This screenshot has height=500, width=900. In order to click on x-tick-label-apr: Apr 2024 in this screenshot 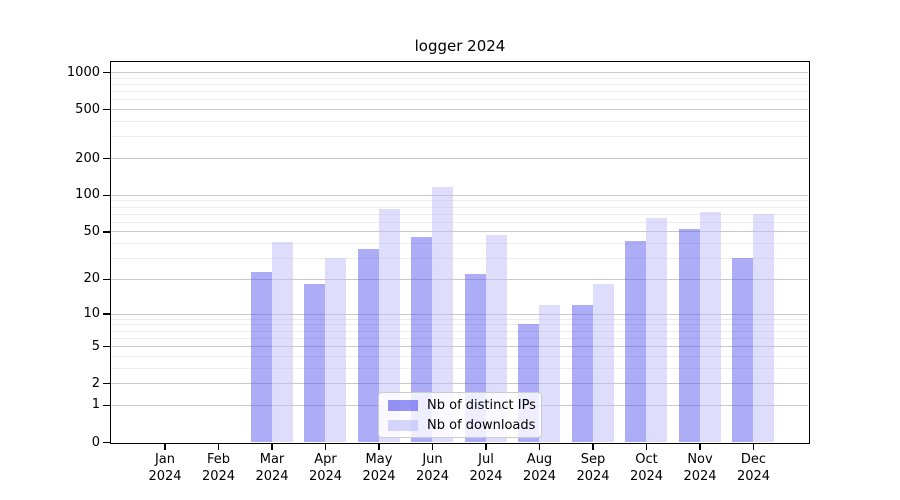, I will do `click(325, 468)`.